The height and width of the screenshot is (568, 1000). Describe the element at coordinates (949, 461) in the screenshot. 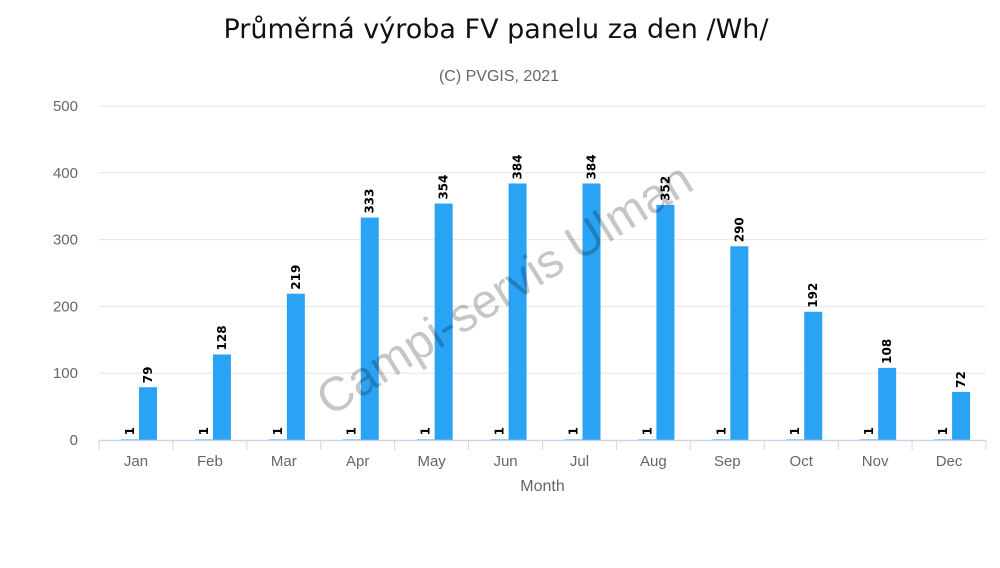

I see `x-tick-label: Dec` at that location.